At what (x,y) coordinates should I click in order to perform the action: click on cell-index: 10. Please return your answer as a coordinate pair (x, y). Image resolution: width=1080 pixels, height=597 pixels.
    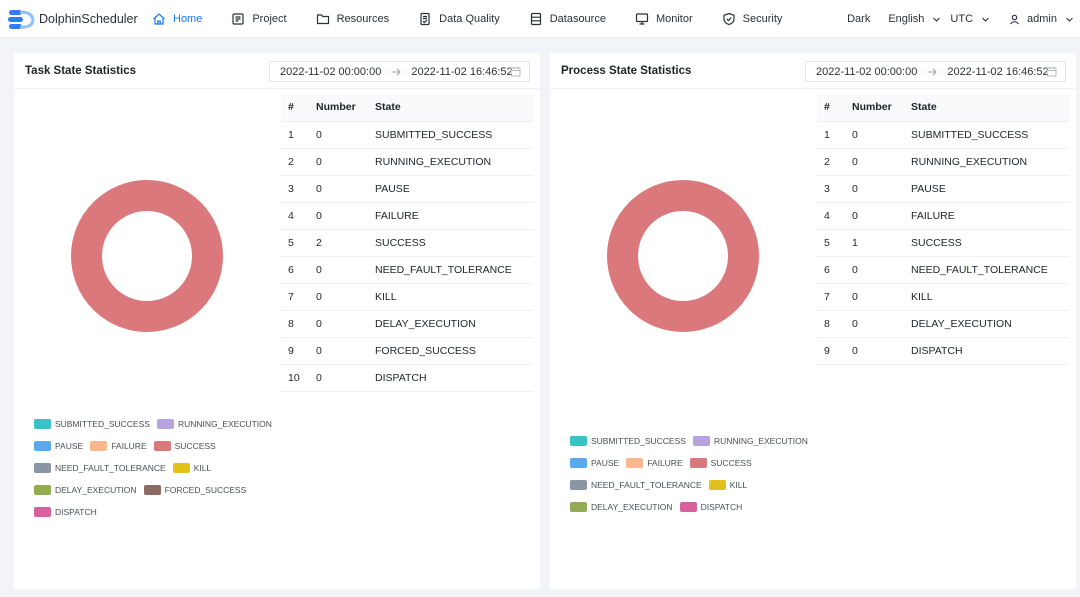
    Looking at the image, I should click on (295, 378).